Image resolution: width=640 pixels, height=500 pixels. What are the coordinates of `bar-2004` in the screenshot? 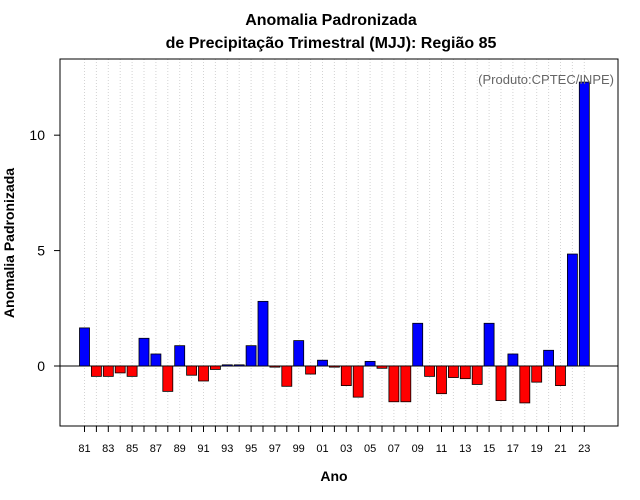 It's located at (358, 381).